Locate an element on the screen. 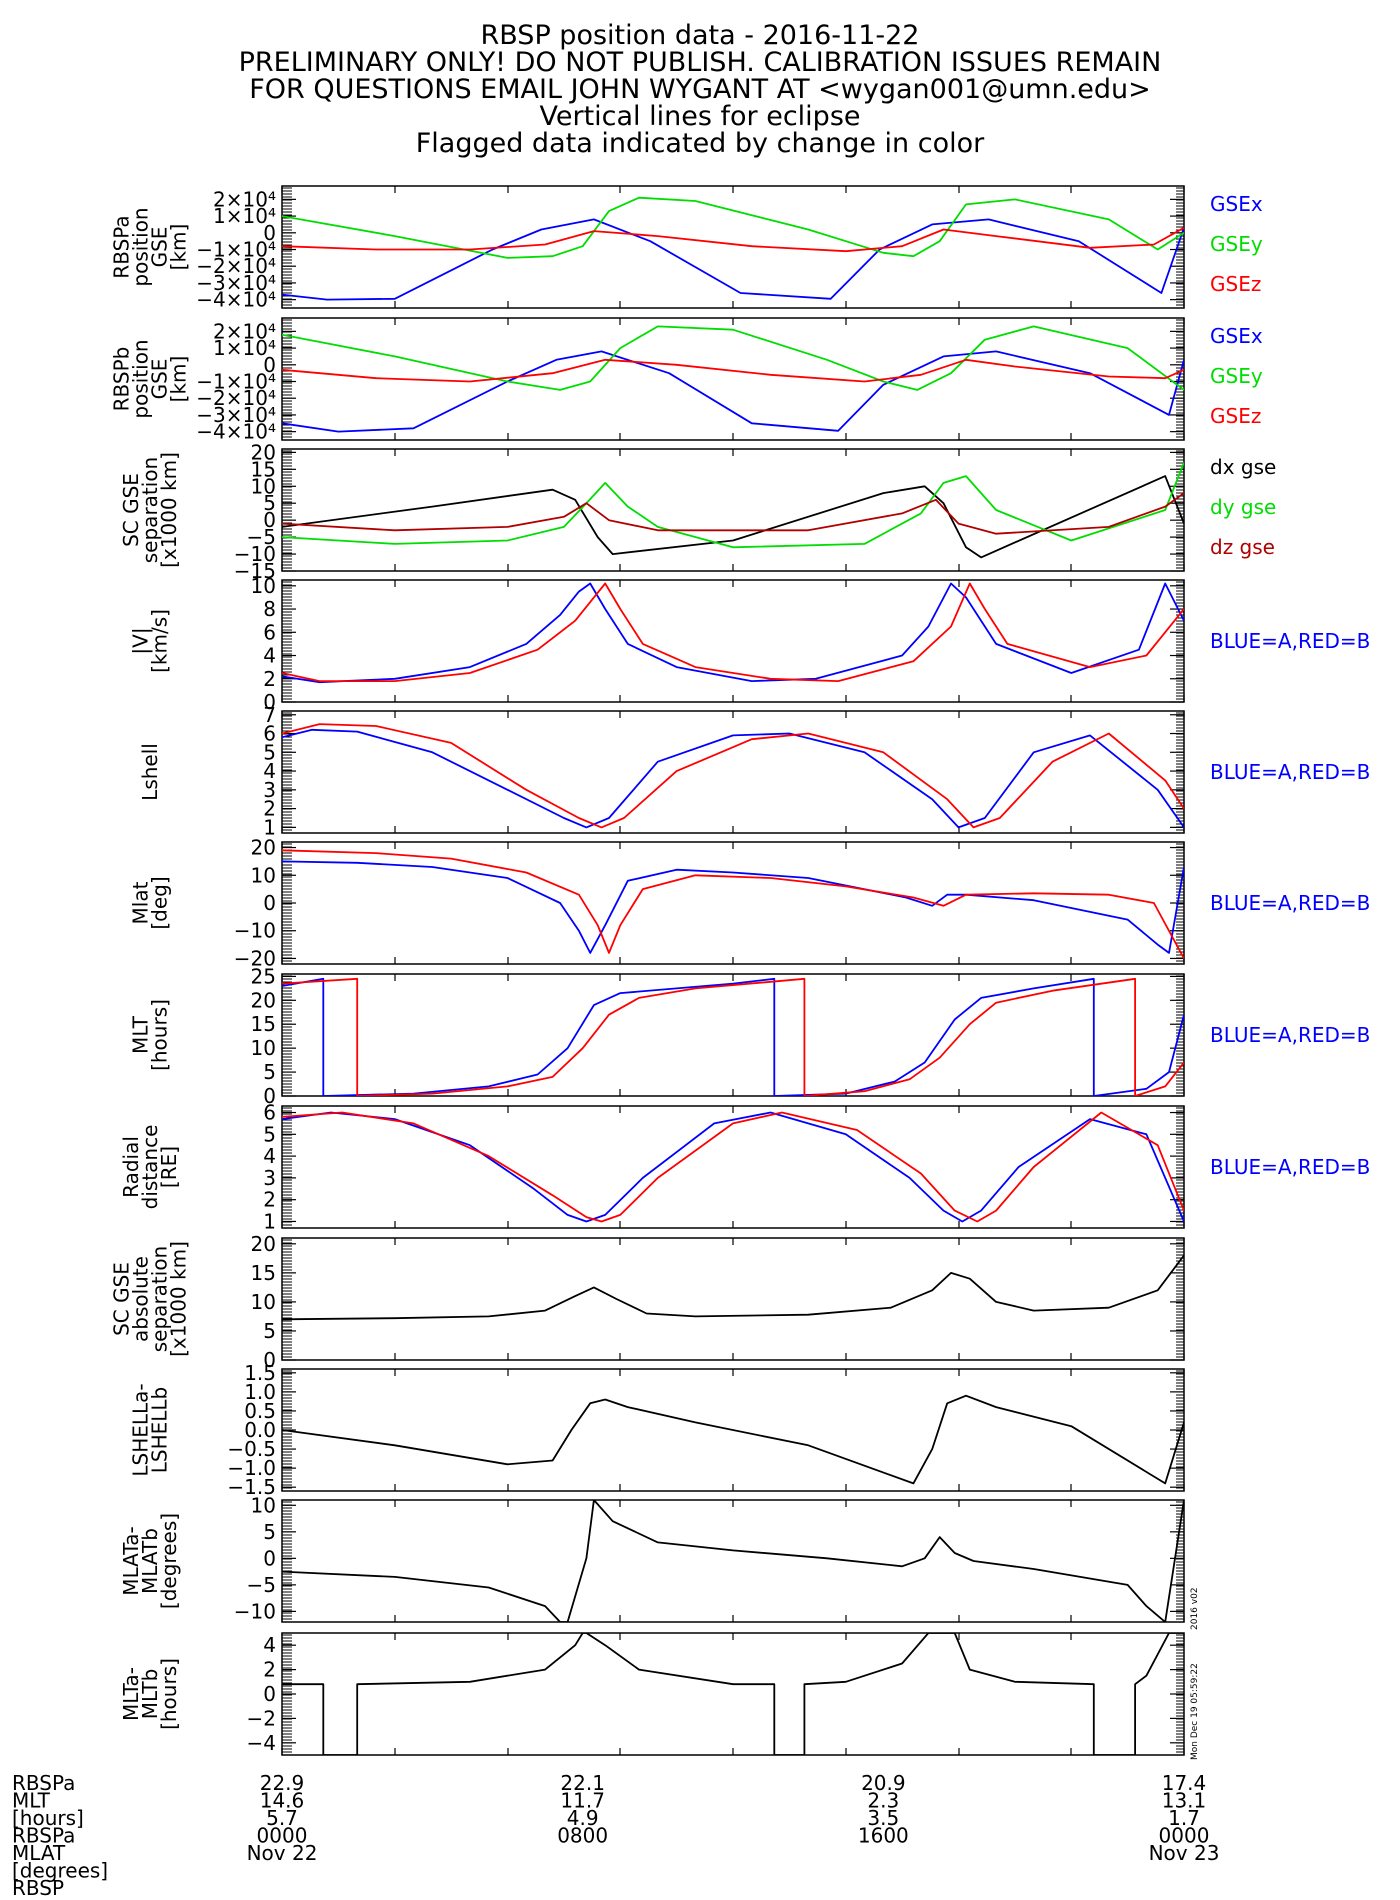  legend-entry: GSEz is located at coordinates (1235, 284).